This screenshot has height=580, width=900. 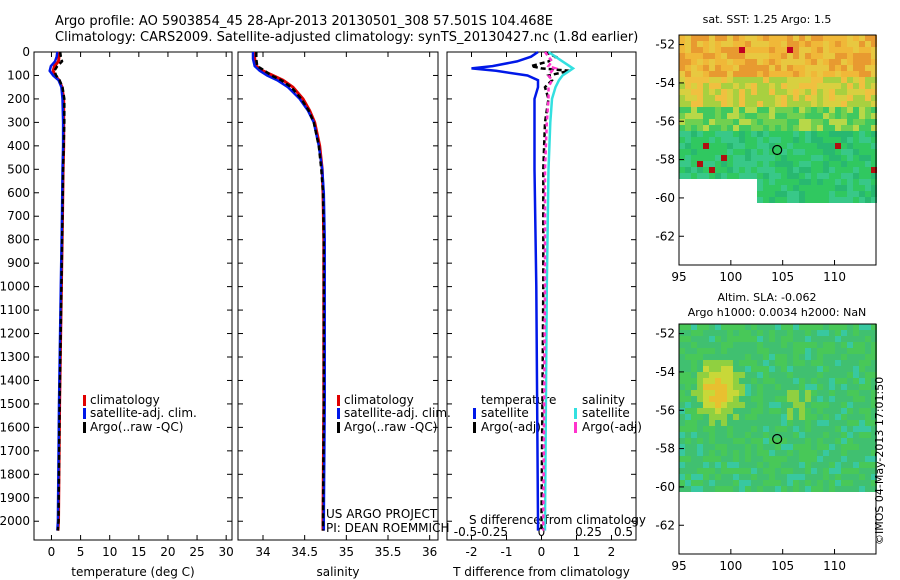 I want to click on map-y-tick-label: -58, so click(x=665, y=449).